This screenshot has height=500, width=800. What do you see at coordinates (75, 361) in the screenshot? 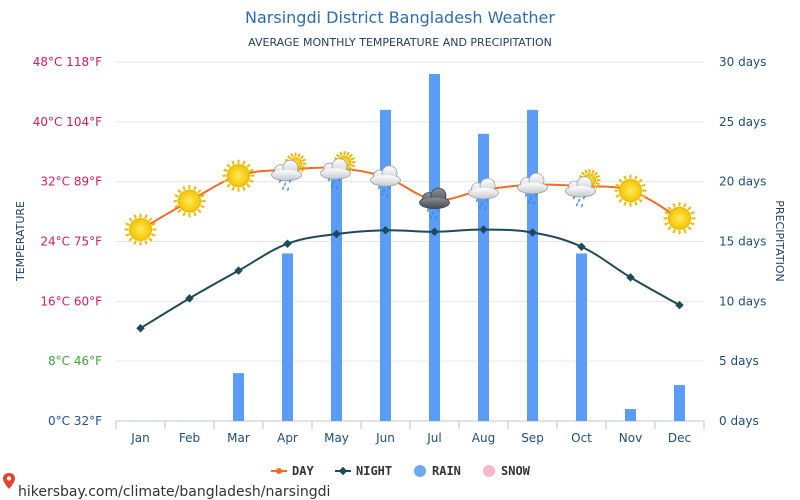
I see `y-tick-left: 8°C 46°F` at bounding box center [75, 361].